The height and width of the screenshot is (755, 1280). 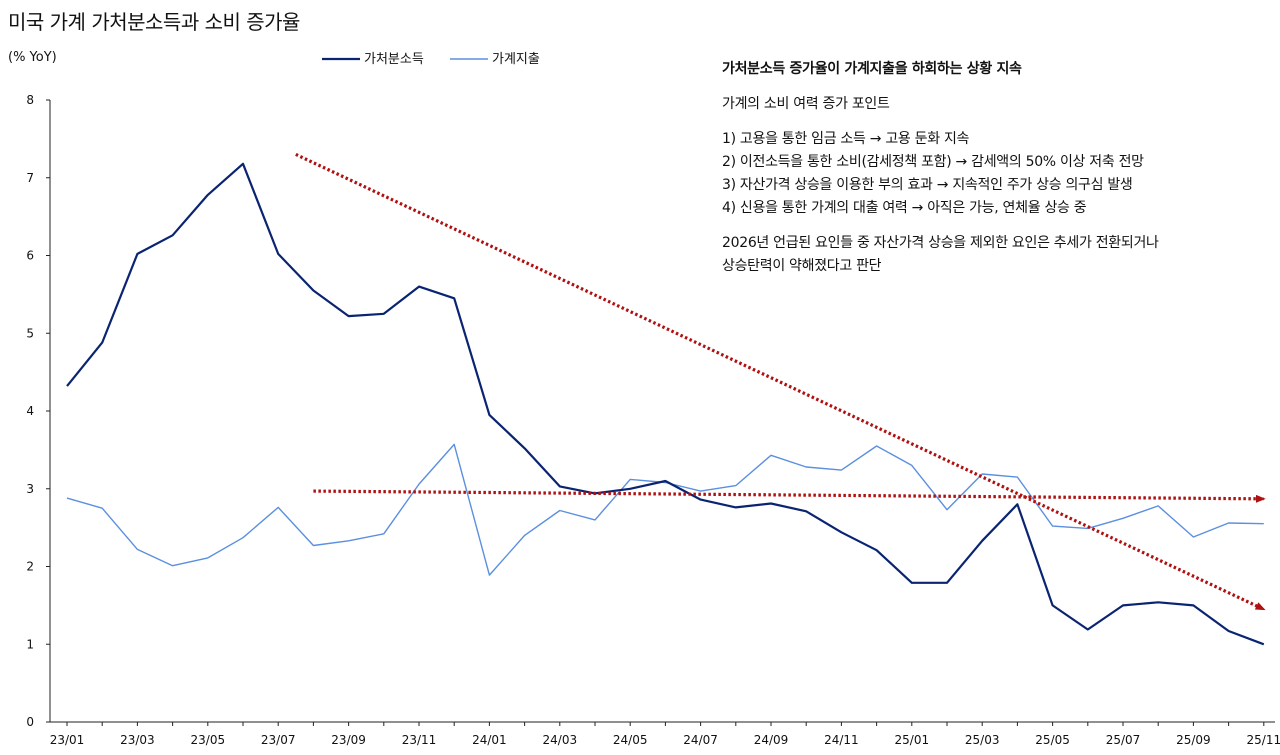 What do you see at coordinates (700, 740) in the screenshot?
I see `x-tick-label: 24/07` at bounding box center [700, 740].